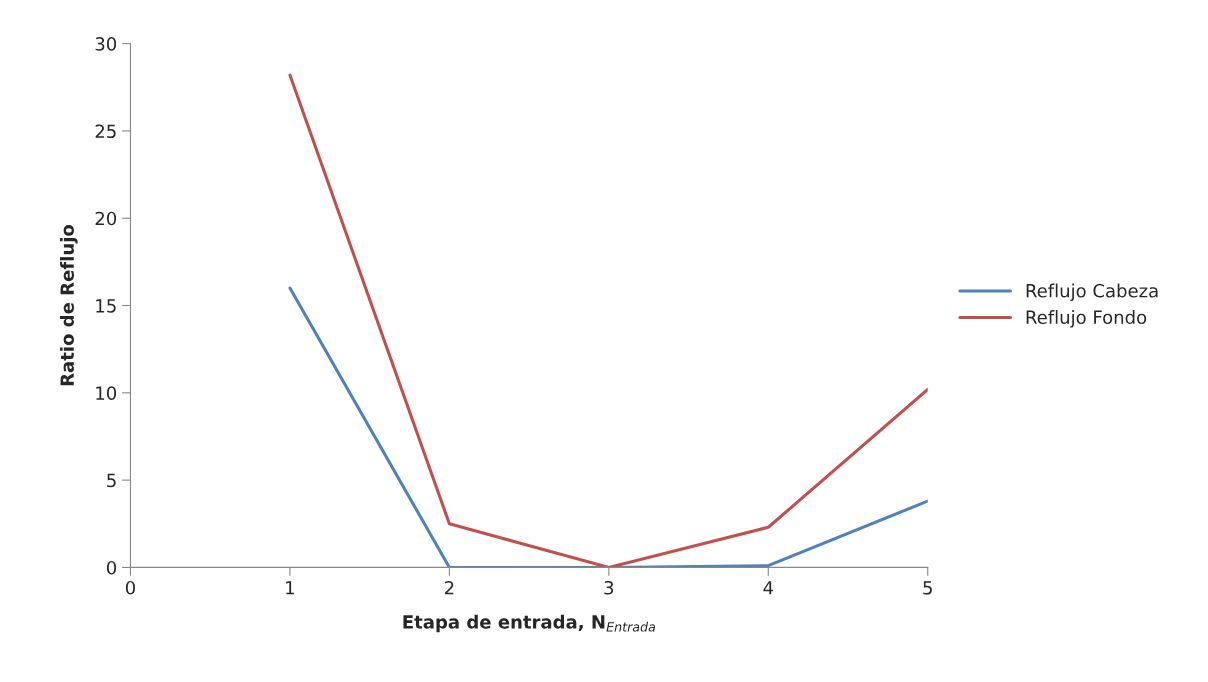 The image size is (1208, 682). I want to click on x-tick-label: 2, so click(449, 587).